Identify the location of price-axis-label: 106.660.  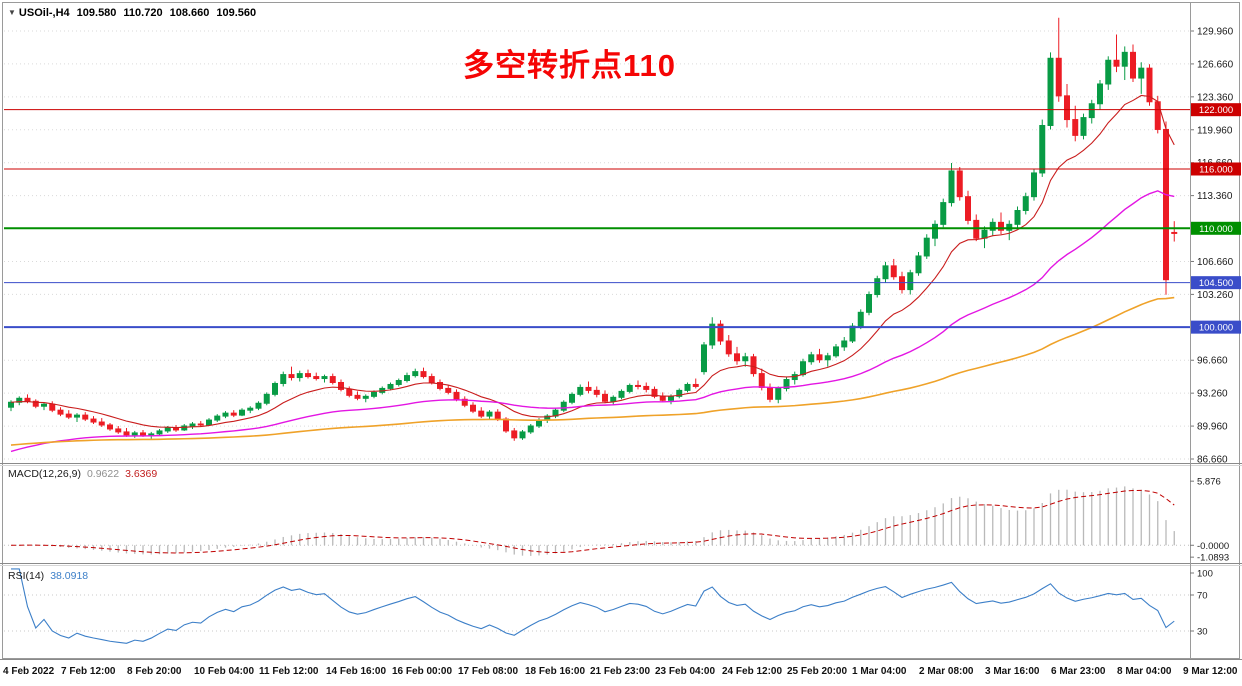
(1215, 262).